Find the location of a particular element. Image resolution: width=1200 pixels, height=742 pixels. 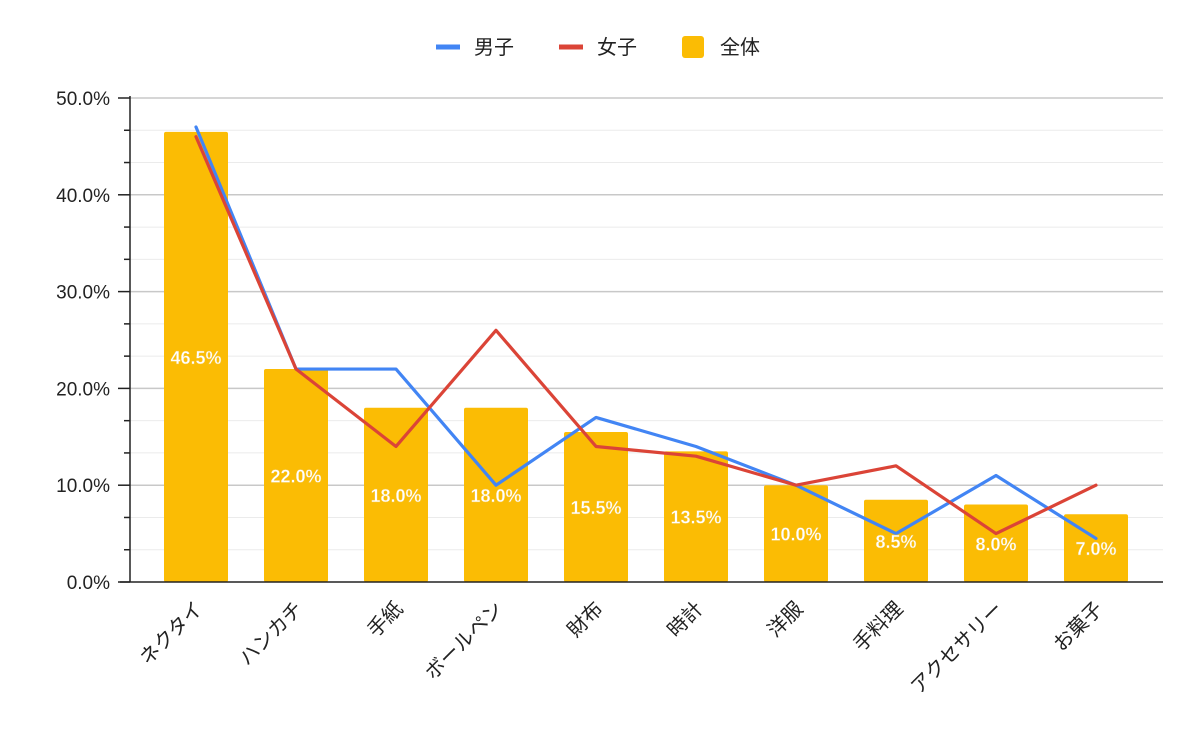

y-tick-label-0: 0.0% is located at coordinates (88, 583).